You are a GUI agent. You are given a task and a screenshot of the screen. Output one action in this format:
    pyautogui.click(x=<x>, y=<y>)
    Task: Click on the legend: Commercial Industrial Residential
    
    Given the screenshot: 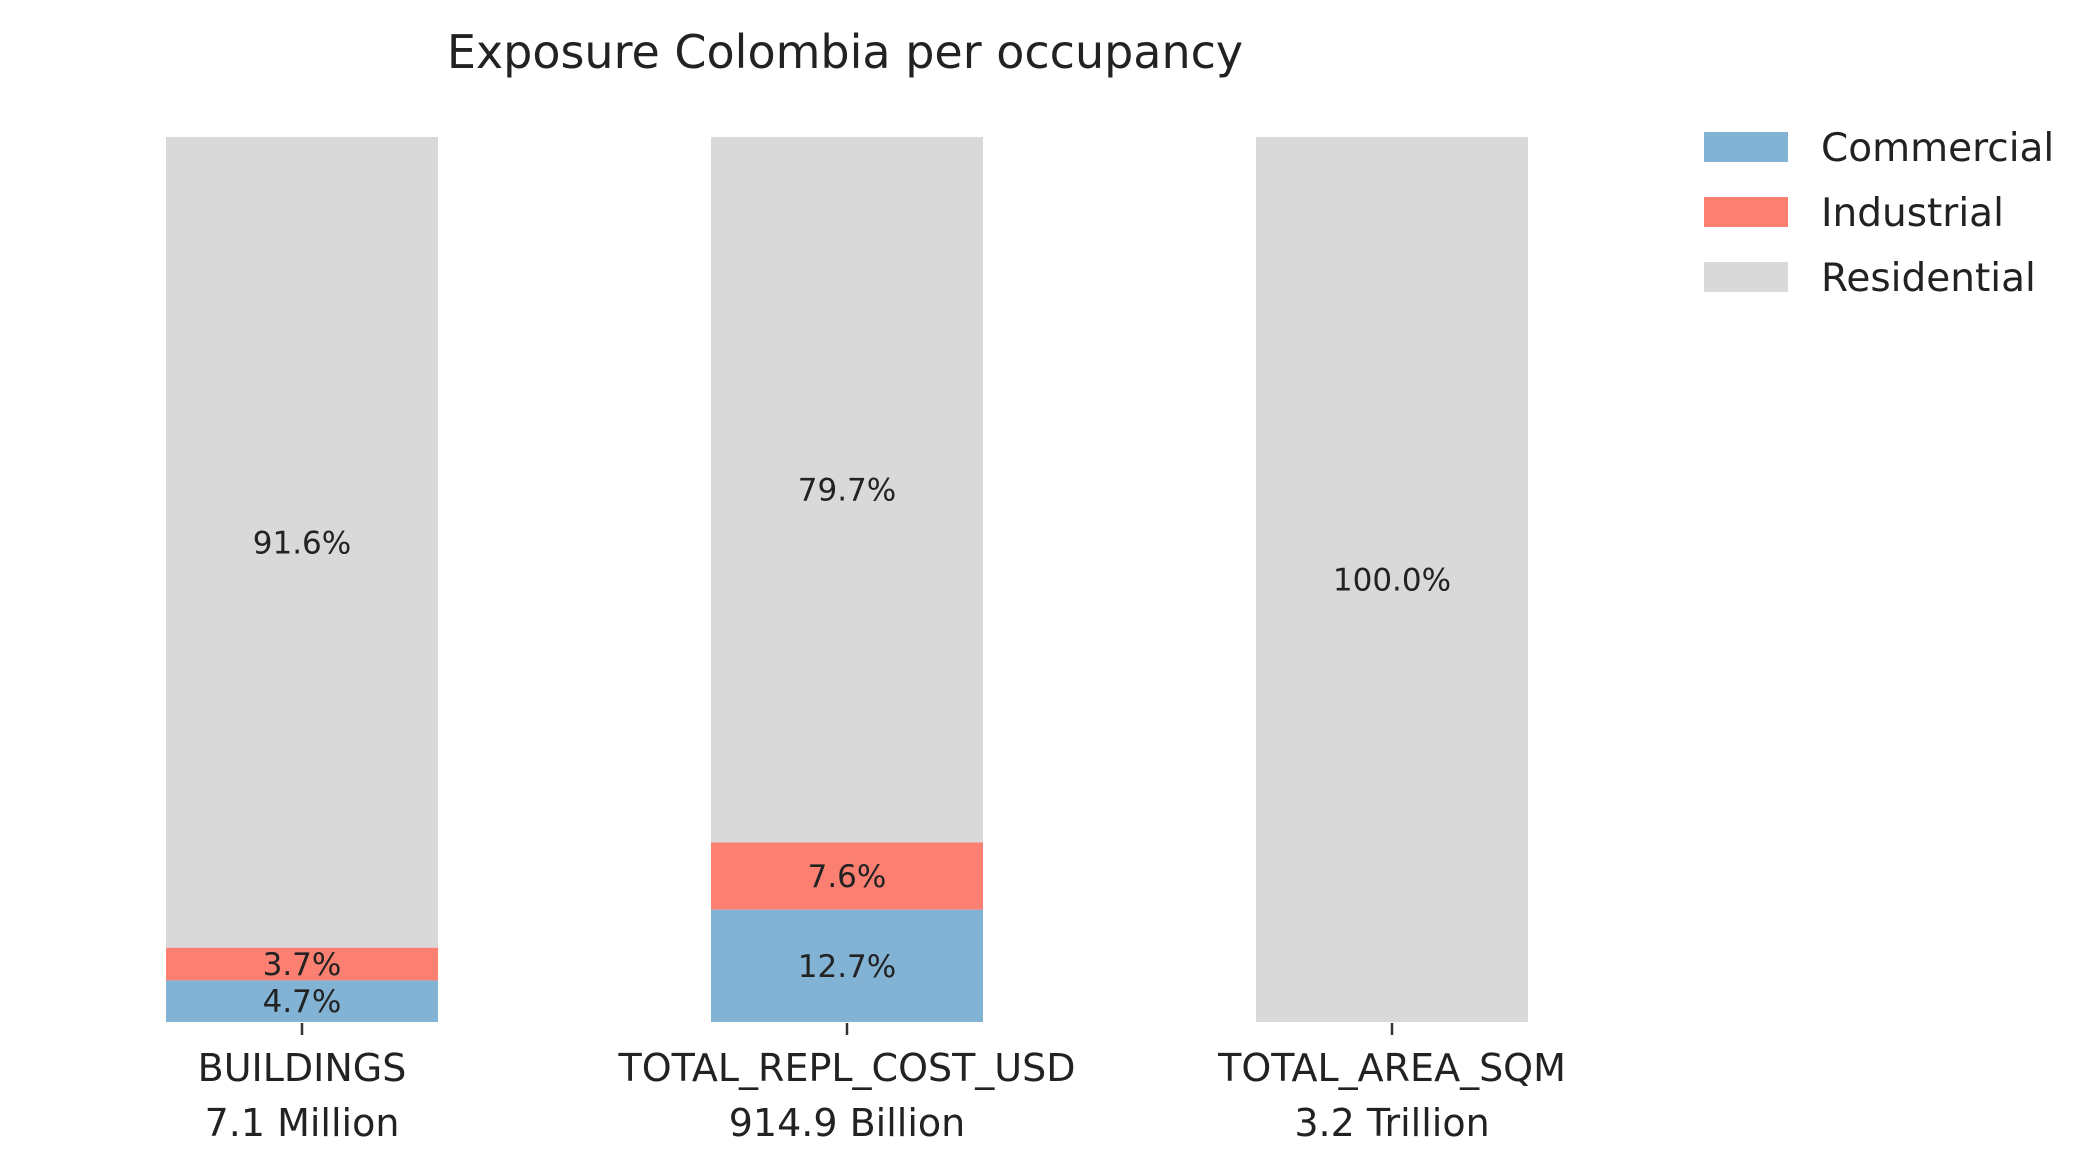 What is the action you would take?
    pyautogui.click(x=1879, y=213)
    